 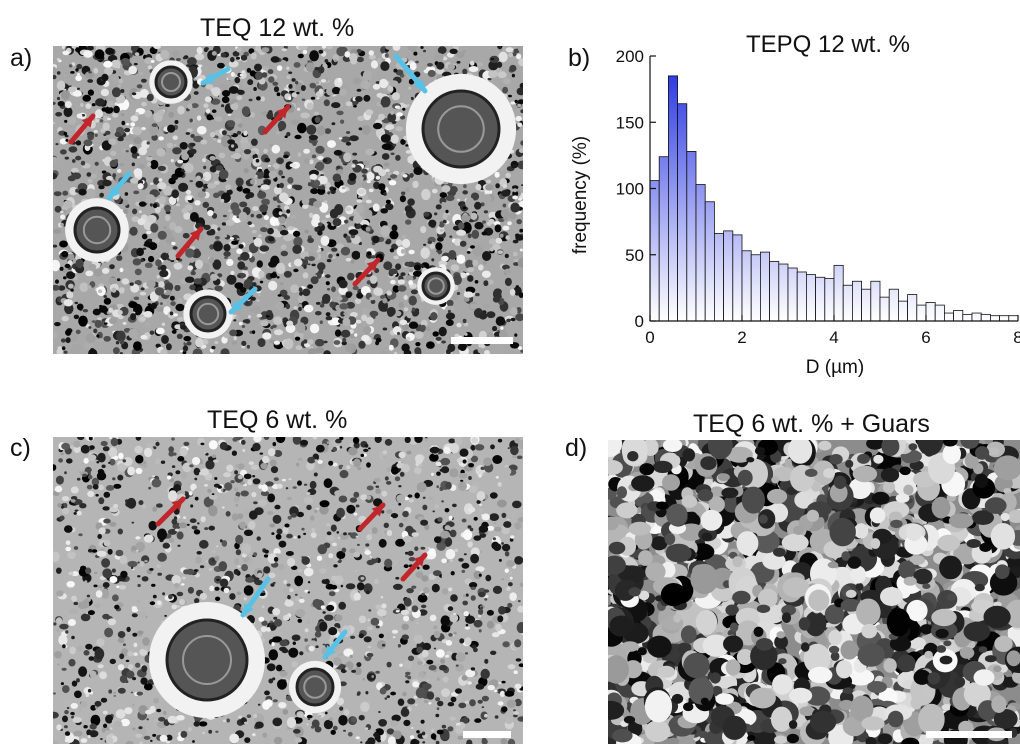 What do you see at coordinates (277, 420) in the screenshot?
I see `panel-c-title: TEQ 6 wt. %` at bounding box center [277, 420].